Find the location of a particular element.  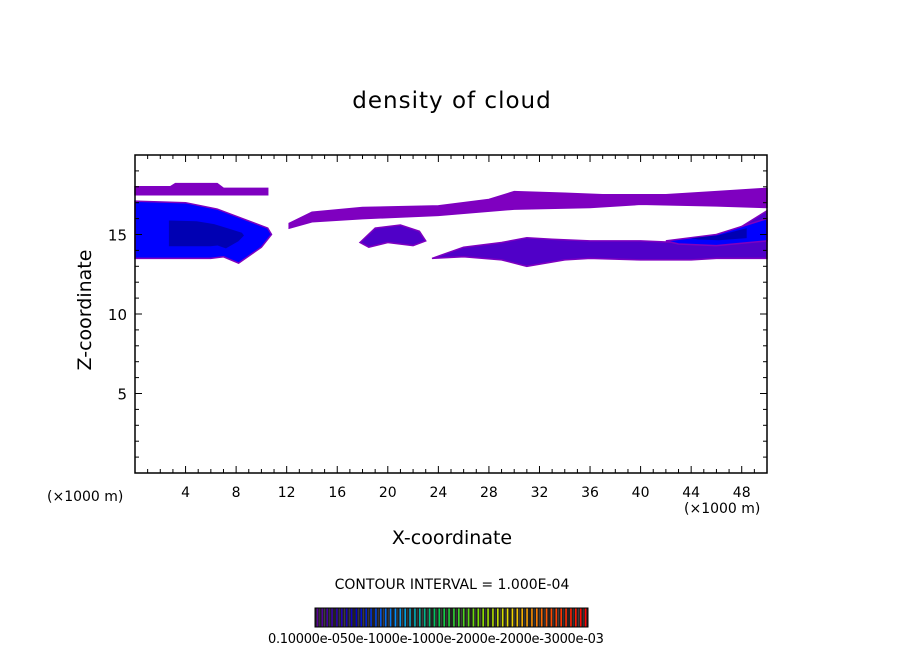

contour-interval: CONTOUR INTERVAL = 1.000E-04 is located at coordinates (452, 585).